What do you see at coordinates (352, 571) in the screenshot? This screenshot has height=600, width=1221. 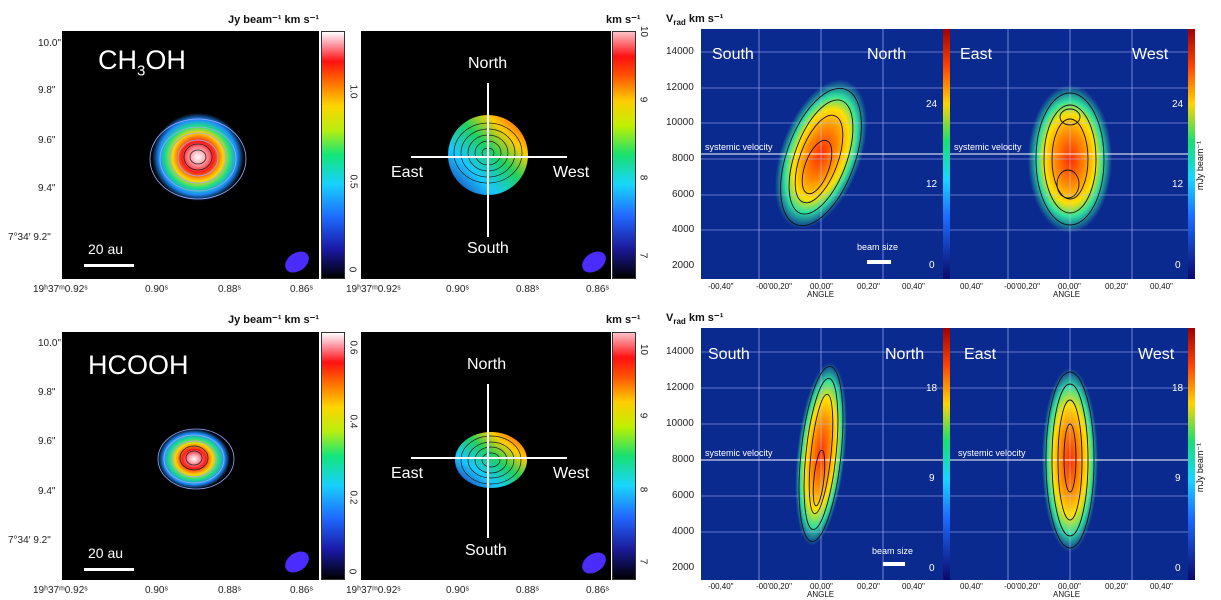 I see `intensity-tick: 0` at bounding box center [352, 571].